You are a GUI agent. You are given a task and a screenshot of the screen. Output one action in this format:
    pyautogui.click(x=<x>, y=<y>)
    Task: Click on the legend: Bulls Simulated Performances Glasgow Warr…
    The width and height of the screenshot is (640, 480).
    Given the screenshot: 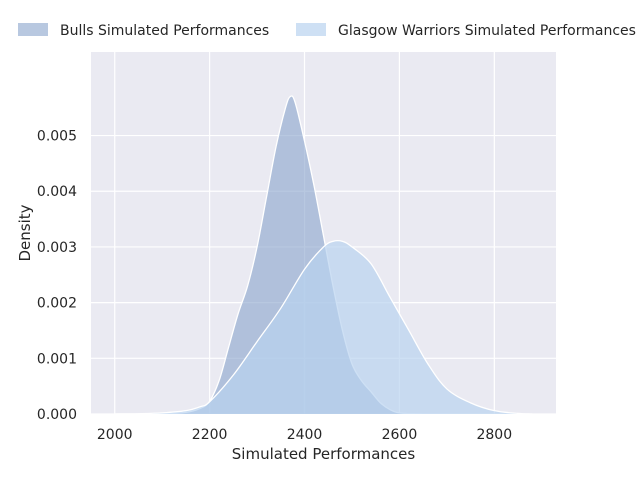 What is the action you would take?
    pyautogui.click(x=327, y=31)
    